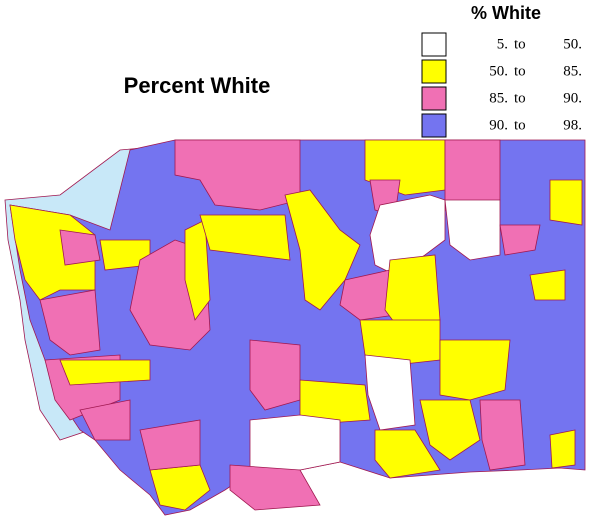 The width and height of the screenshot is (595, 527). Describe the element at coordinates (572, 44) in the screenshot. I see `legend-to: 50.` at that location.